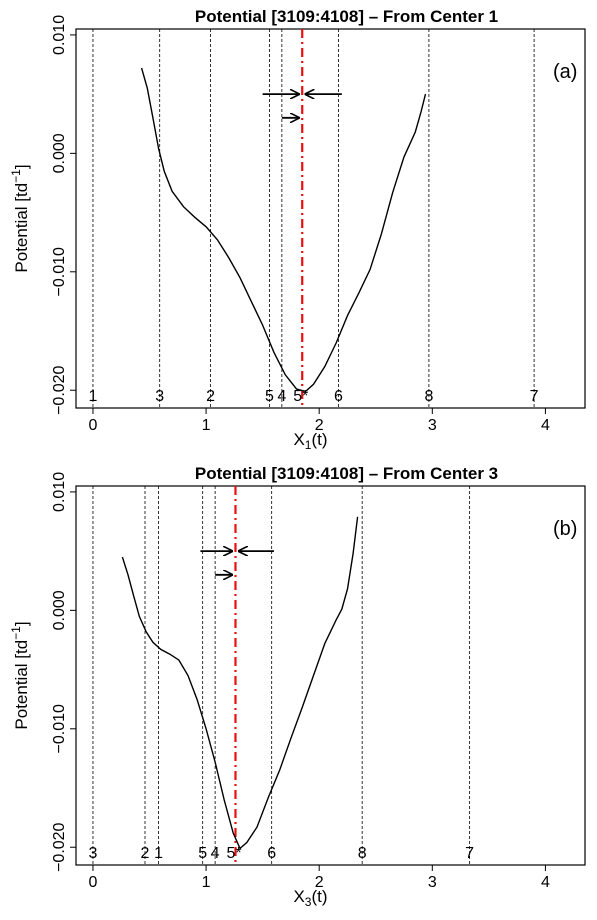 The width and height of the screenshot is (597, 920). I want to click on x-axis-title: X1(t), so click(310, 441).